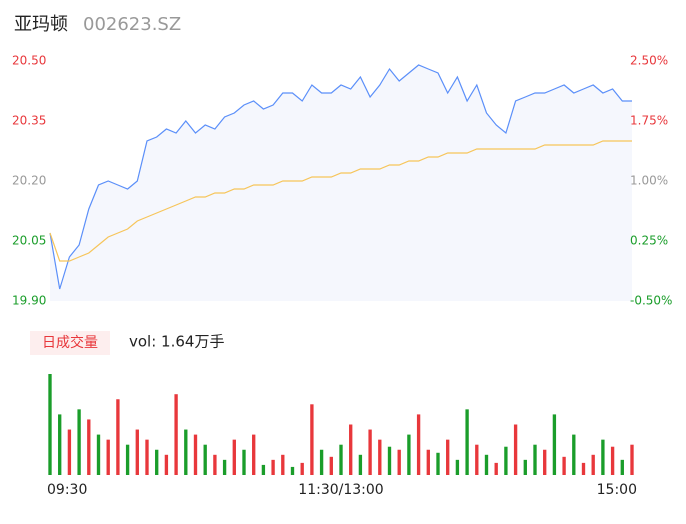 Image resolution: width=686 pixels, height=524 pixels. What do you see at coordinates (617, 490) in the screenshot?
I see `x-tick-label: 15:00` at bounding box center [617, 490].